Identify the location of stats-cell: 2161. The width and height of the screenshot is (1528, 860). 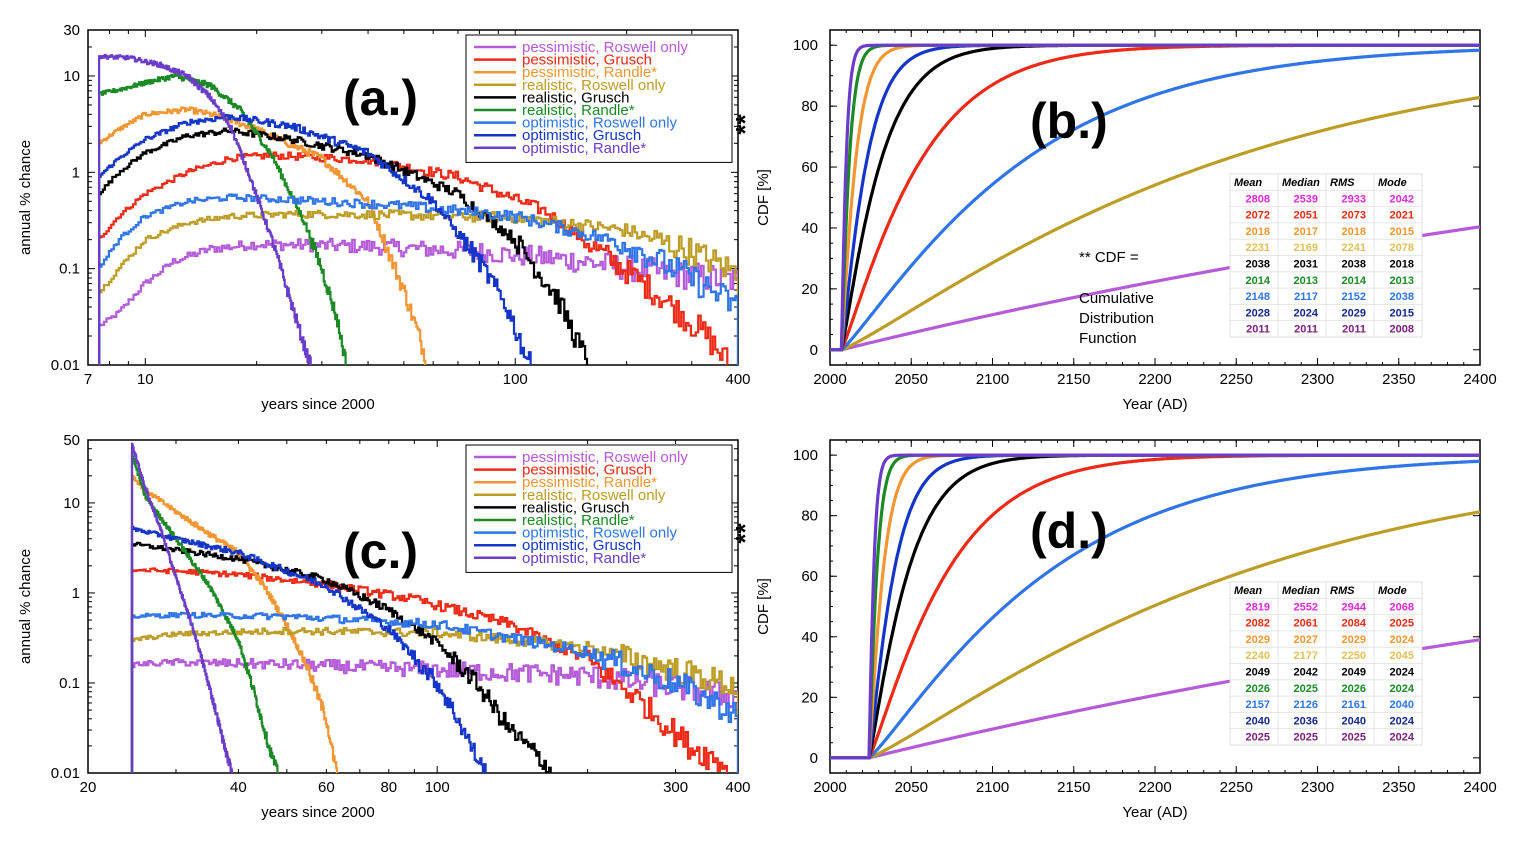
(1354, 705).